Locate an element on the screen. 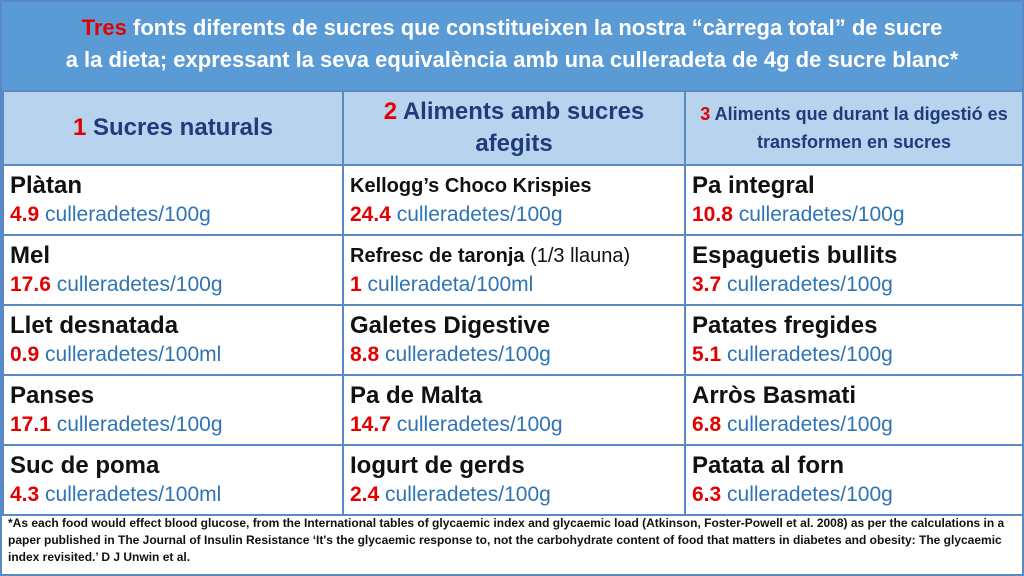  food-name: Kellogg’s Choco Krispies is located at coordinates (514, 186).